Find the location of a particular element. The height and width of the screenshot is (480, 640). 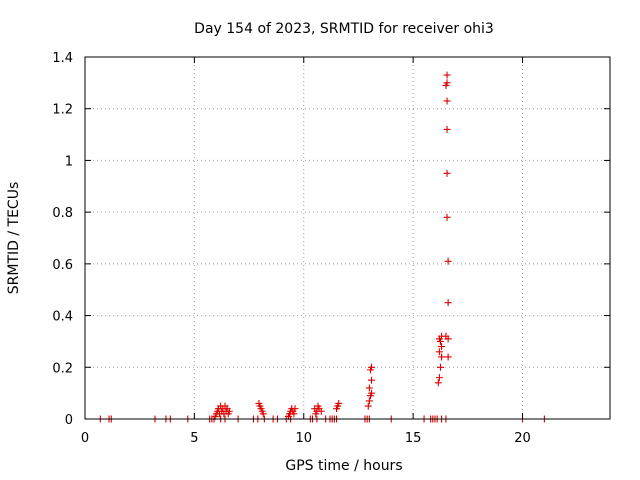

x-tick-label: 0 is located at coordinates (85, 438).